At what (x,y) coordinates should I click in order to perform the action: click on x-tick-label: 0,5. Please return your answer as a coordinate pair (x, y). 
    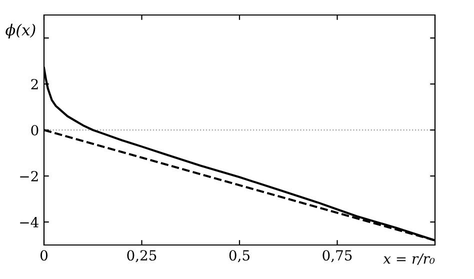
    Looking at the image, I should click on (239, 256).